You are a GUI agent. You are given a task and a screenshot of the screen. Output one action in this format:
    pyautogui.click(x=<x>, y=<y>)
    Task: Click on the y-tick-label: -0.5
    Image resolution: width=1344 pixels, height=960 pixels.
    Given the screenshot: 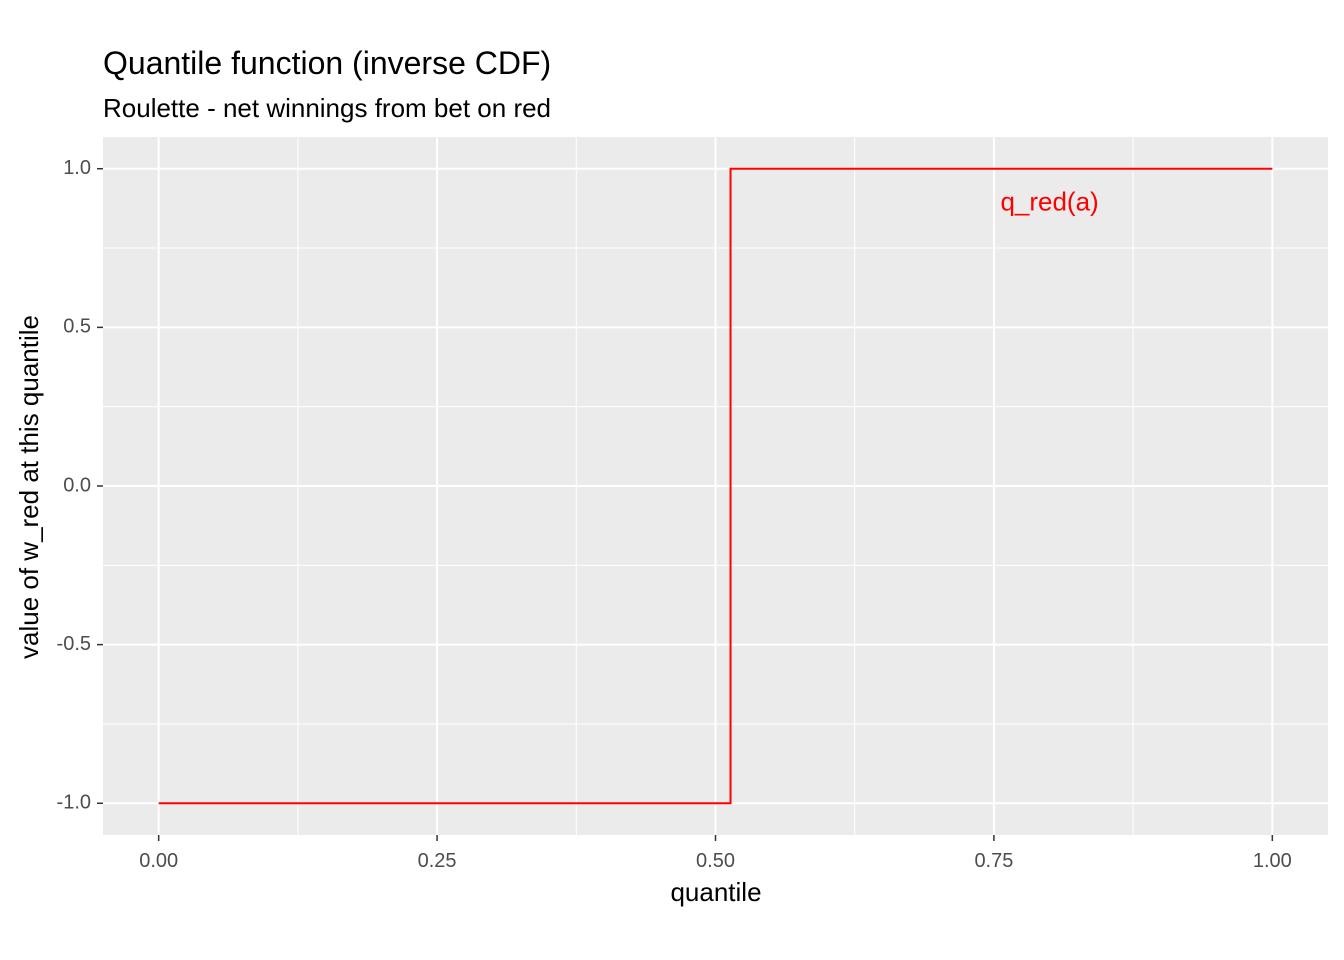 What is the action you would take?
    pyautogui.click(x=74, y=644)
    